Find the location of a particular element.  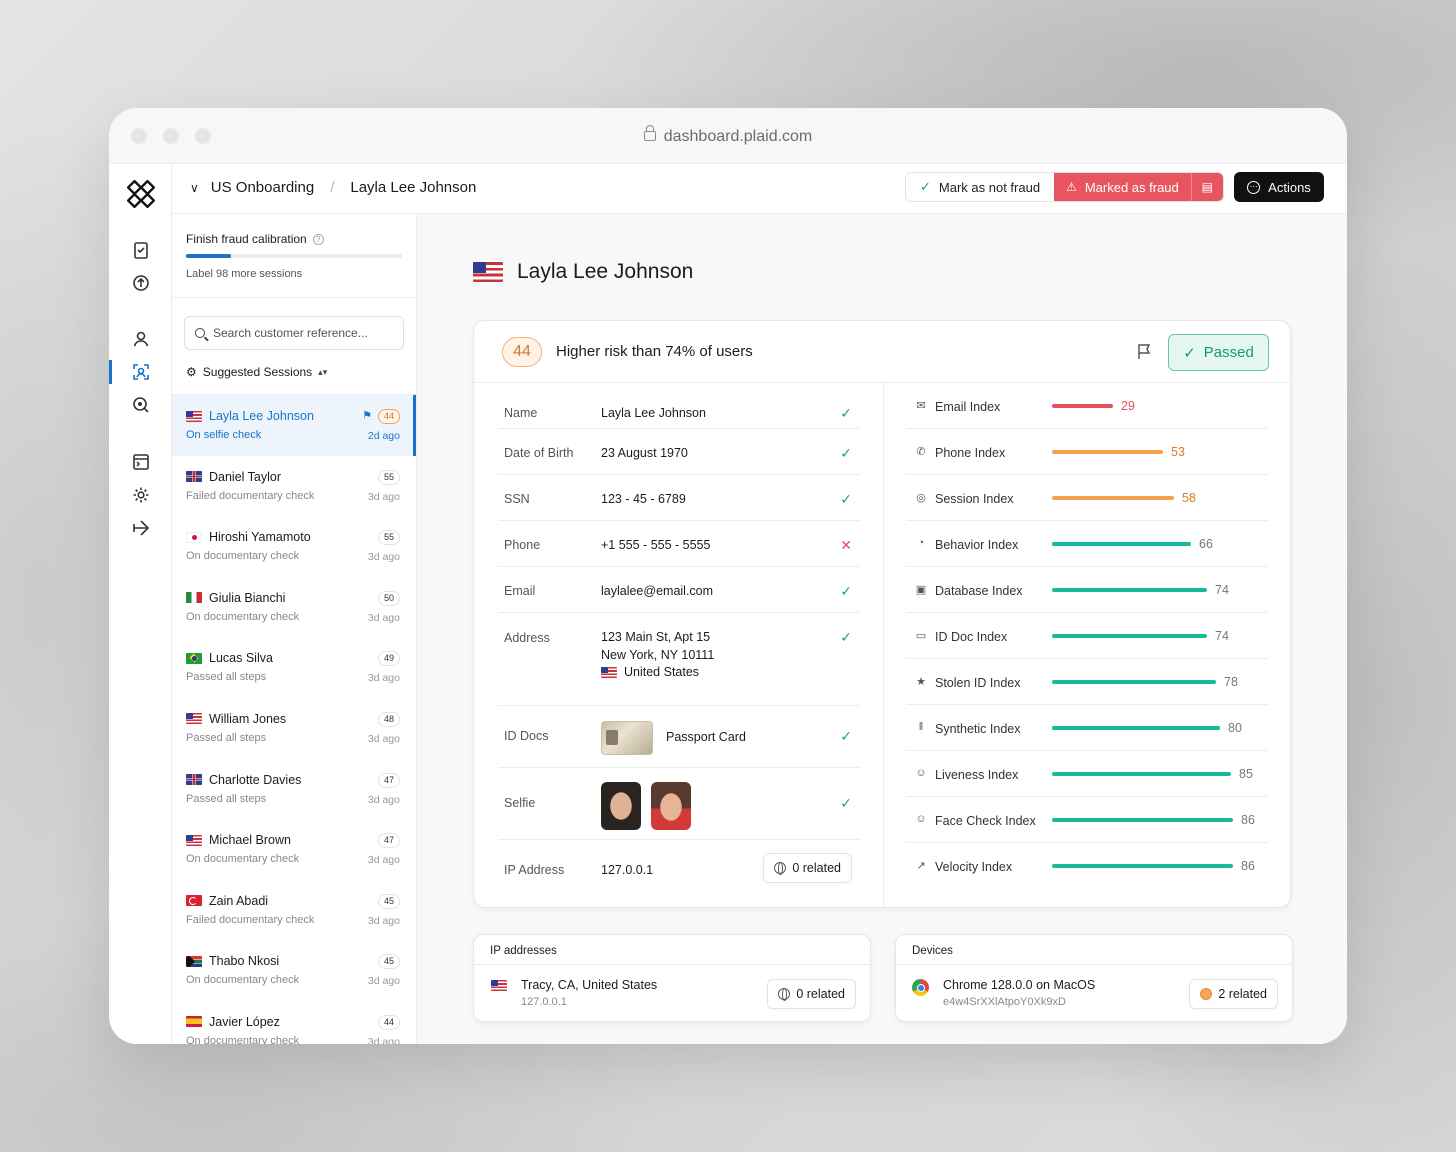

session-item: Thabo Nkosi On documentary check 45 3d ago is located at coordinates (294, 970).